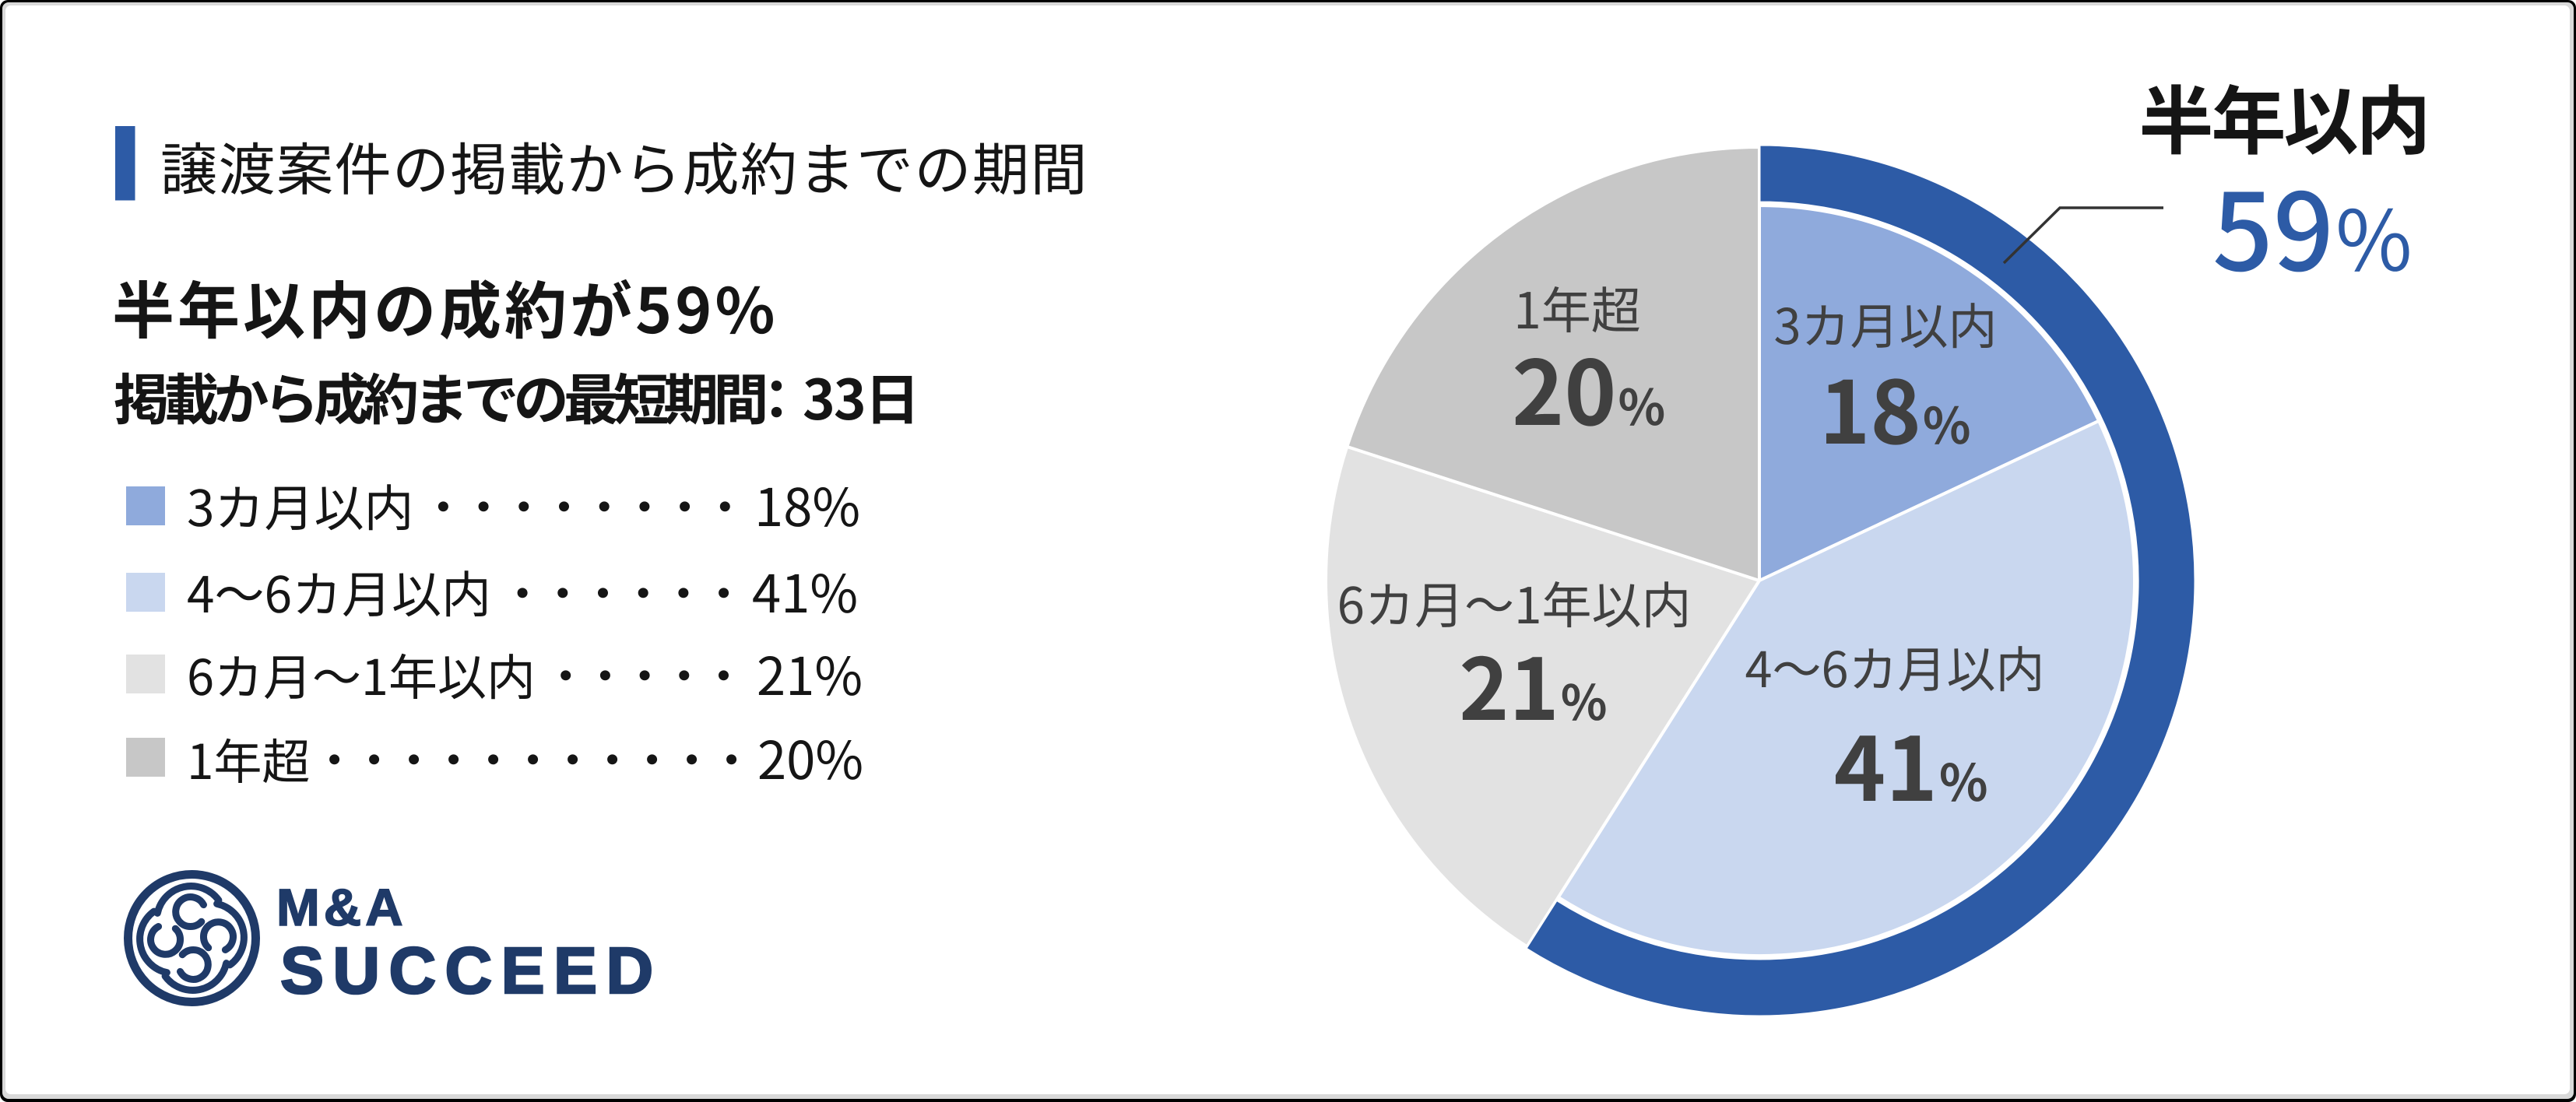 Image resolution: width=2576 pixels, height=1102 pixels. What do you see at coordinates (471, 970) in the screenshot?
I see `svg-text: SUCCEED` at bounding box center [471, 970].